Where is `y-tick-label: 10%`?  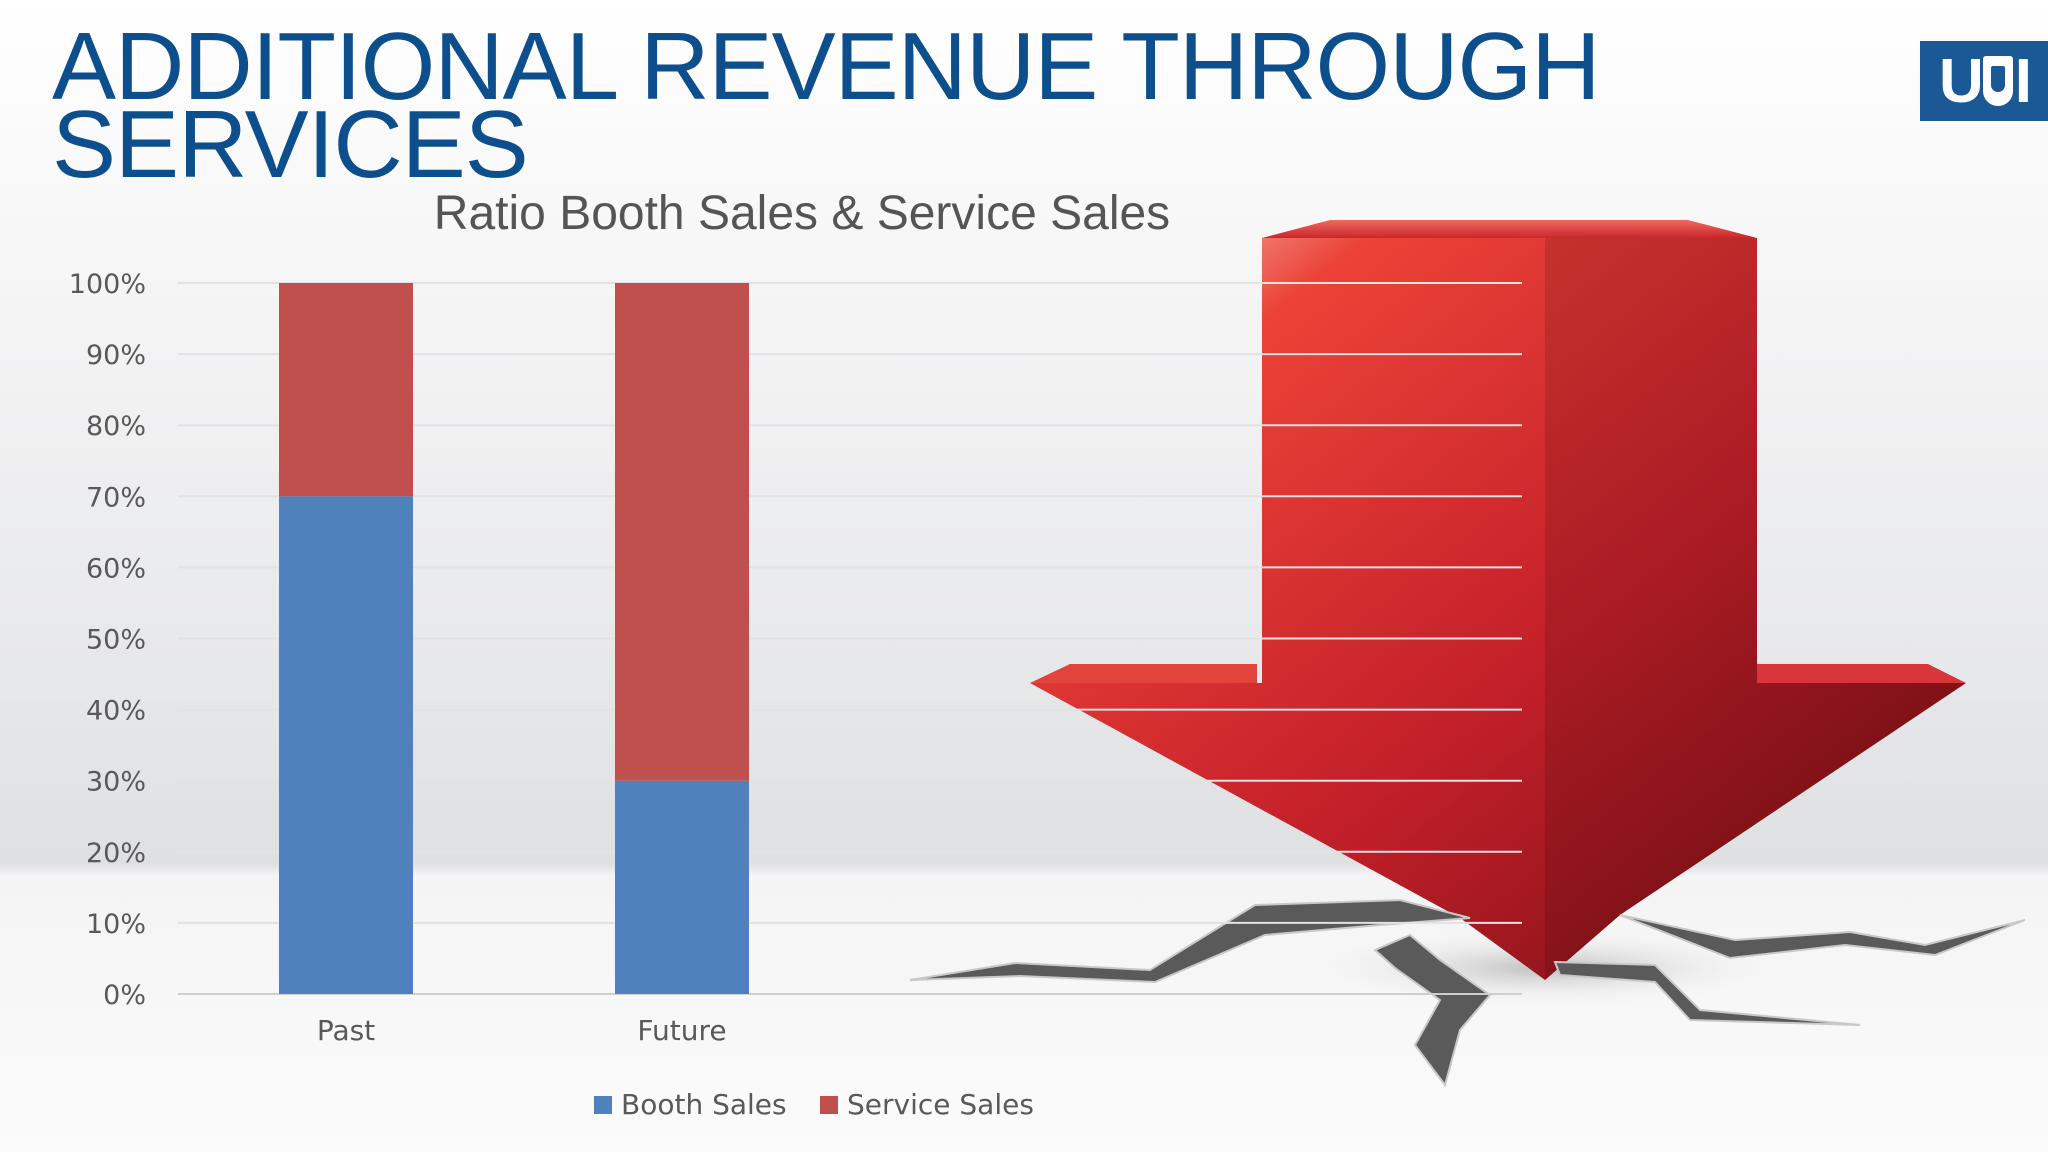
y-tick-label: 10% is located at coordinates (116, 924).